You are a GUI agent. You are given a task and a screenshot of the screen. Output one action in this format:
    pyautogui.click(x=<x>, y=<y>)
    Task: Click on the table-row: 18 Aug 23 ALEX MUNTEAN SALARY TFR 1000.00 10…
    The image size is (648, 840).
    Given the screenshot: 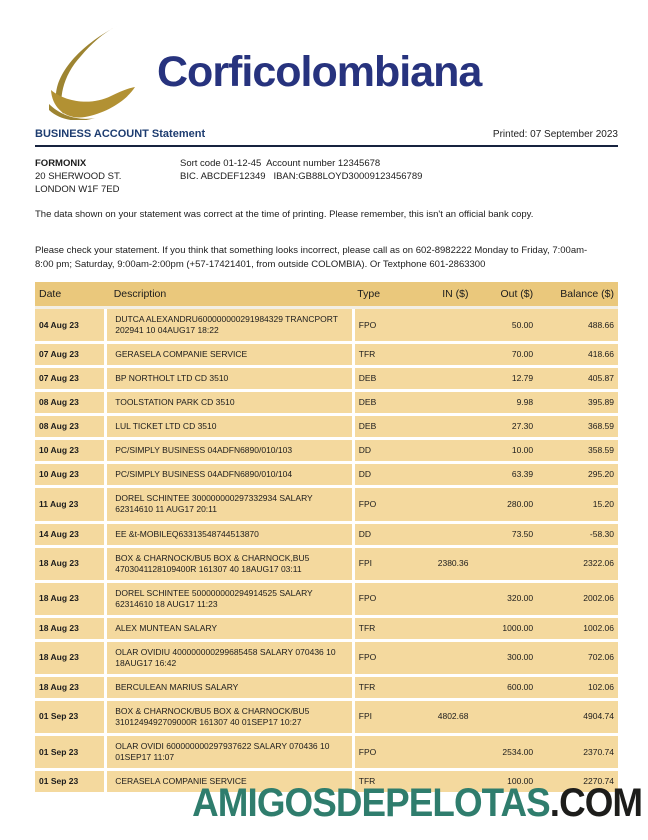 What is the action you would take?
    pyautogui.click(x=326, y=629)
    